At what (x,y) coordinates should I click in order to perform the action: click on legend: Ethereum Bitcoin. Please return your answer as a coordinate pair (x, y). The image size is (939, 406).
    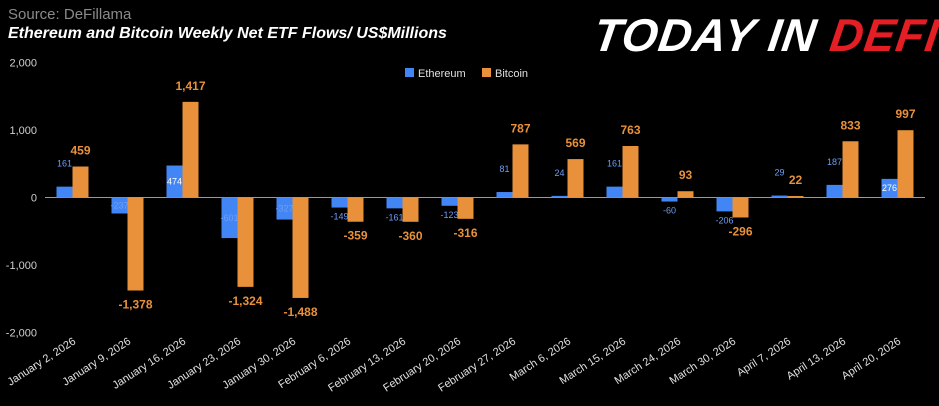
    Looking at the image, I should click on (466, 74).